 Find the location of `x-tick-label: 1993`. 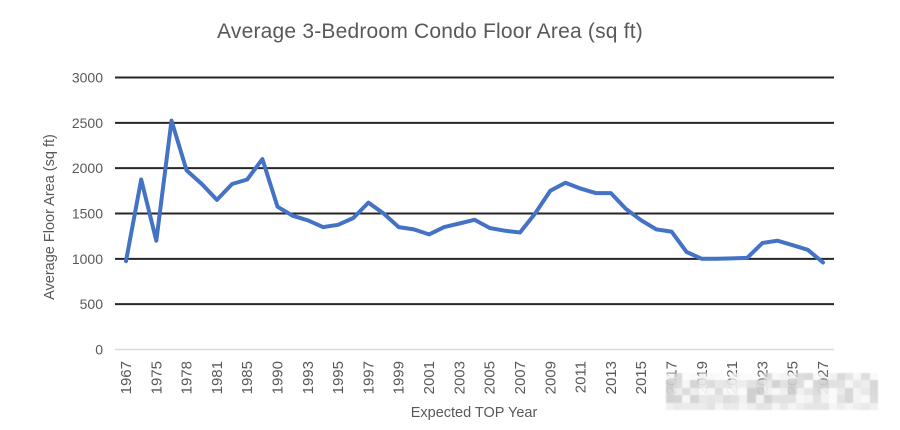

x-tick-label: 1993 is located at coordinates (308, 377).